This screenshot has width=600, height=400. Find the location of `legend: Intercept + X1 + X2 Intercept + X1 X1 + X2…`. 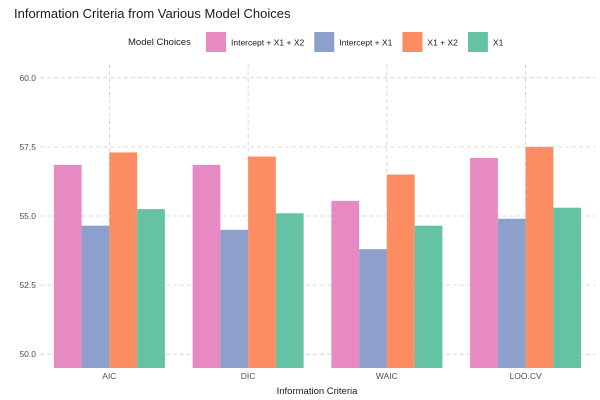

legend: Intercept + X1 + X2 Intercept + X1 X1 + X2… is located at coordinates (355, 42).